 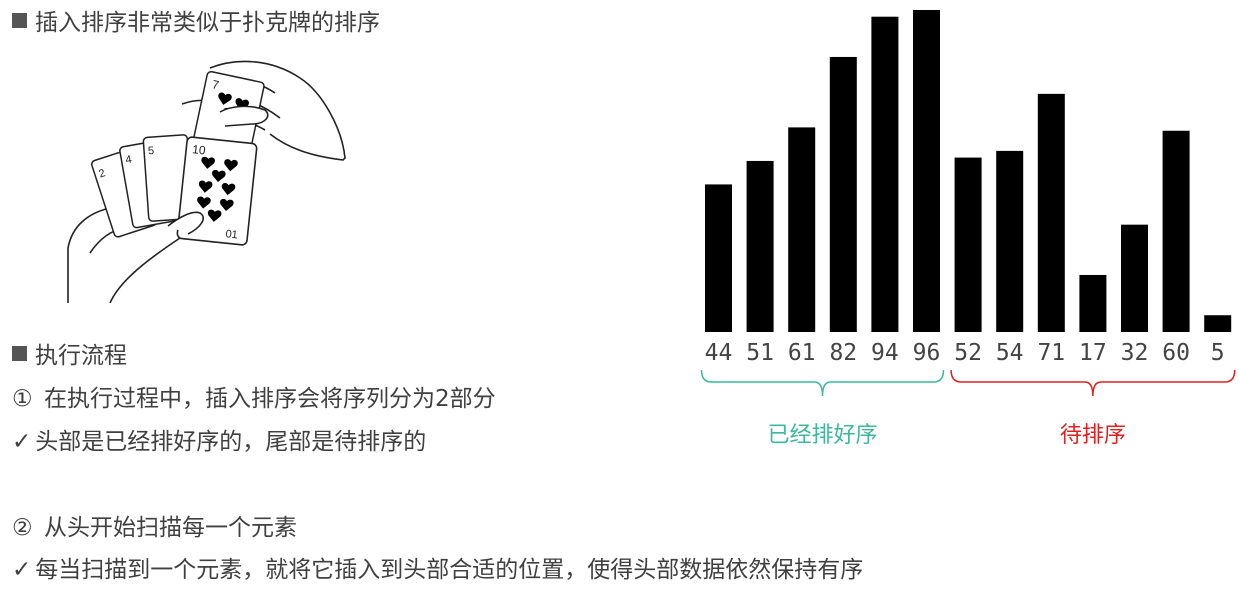 I want to click on step-1-note: ✓ 头部是已经排好序的，尾部是待排序的, so click(x=219, y=442).